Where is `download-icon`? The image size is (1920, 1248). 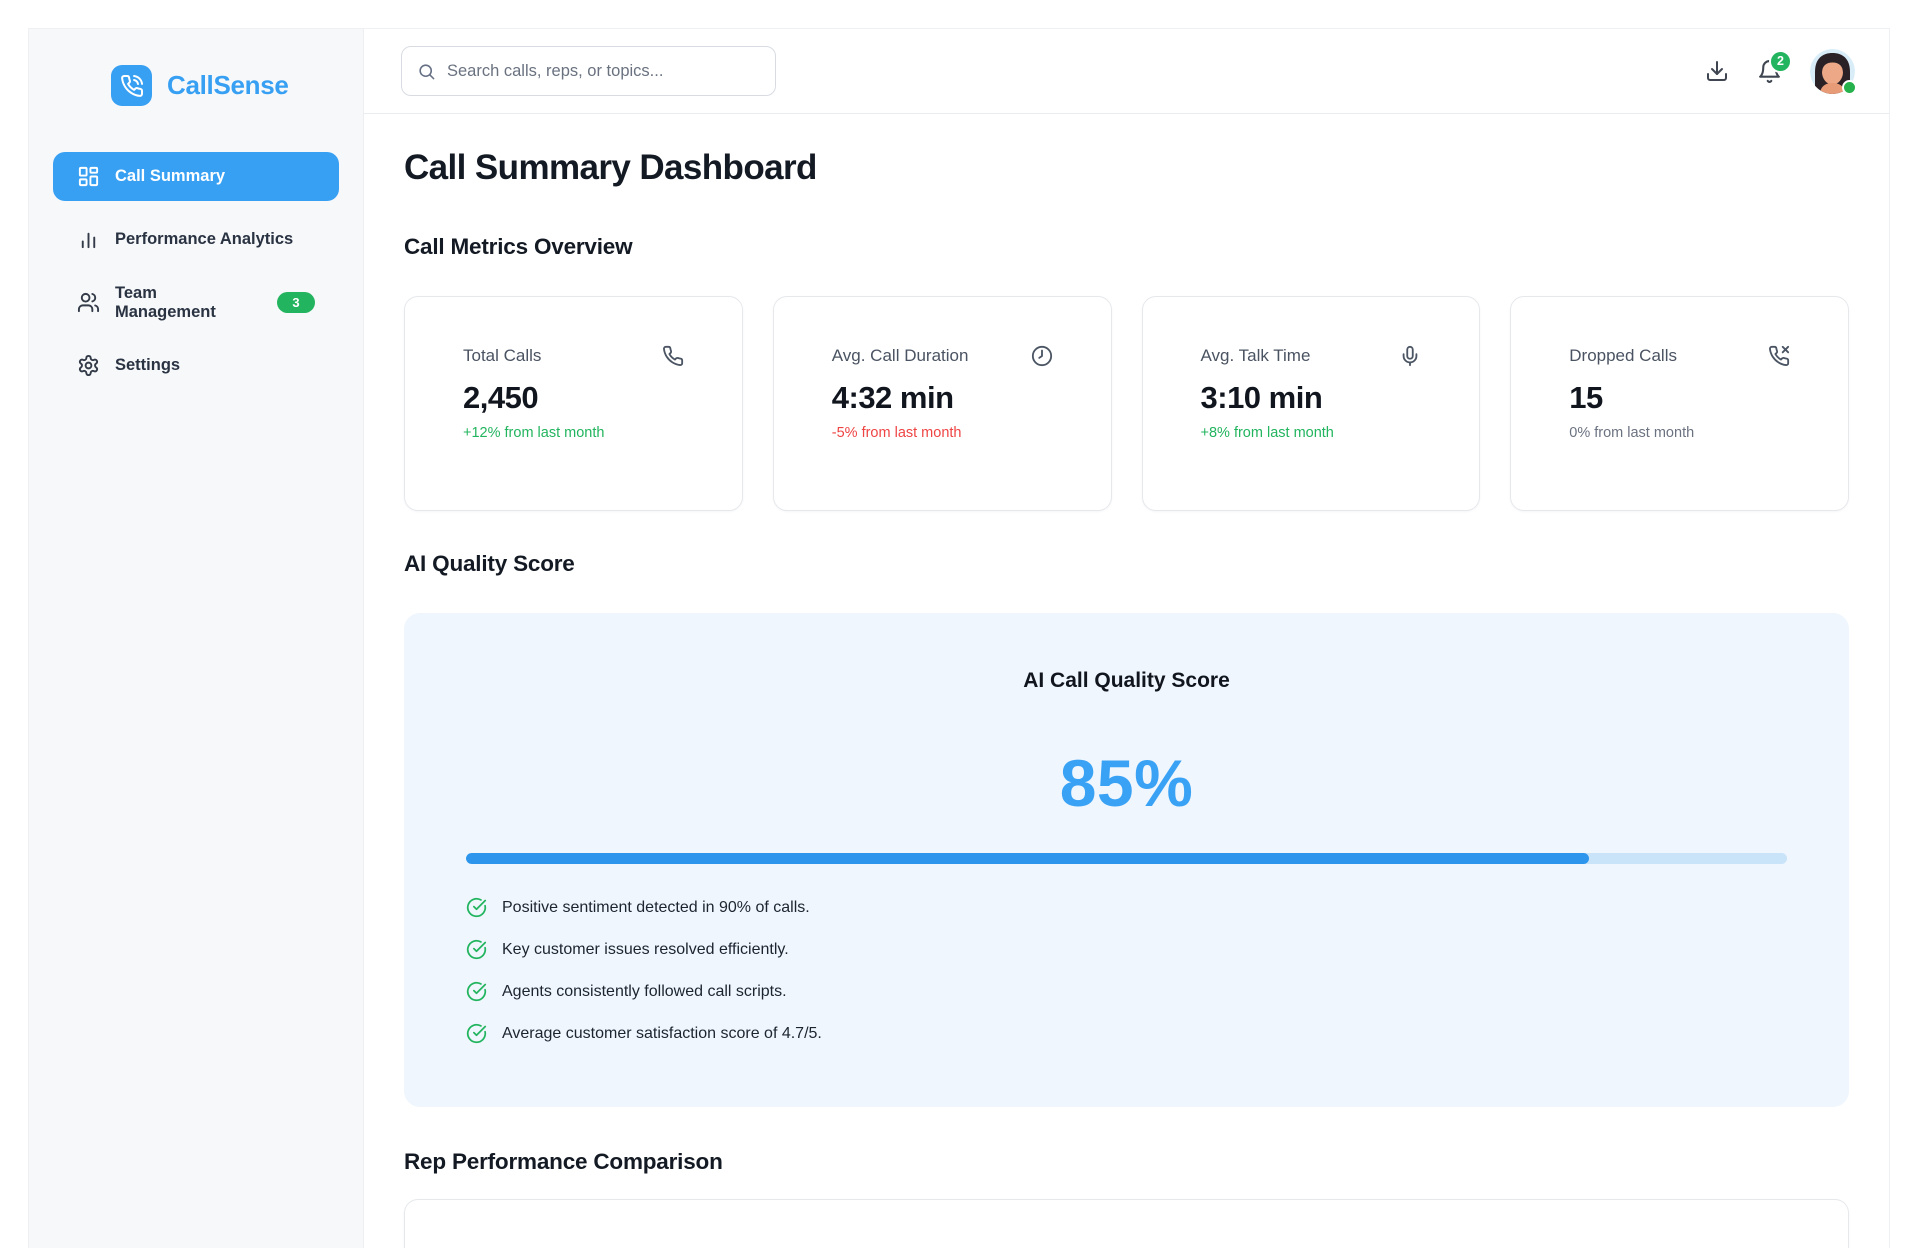
download-icon is located at coordinates (1717, 71).